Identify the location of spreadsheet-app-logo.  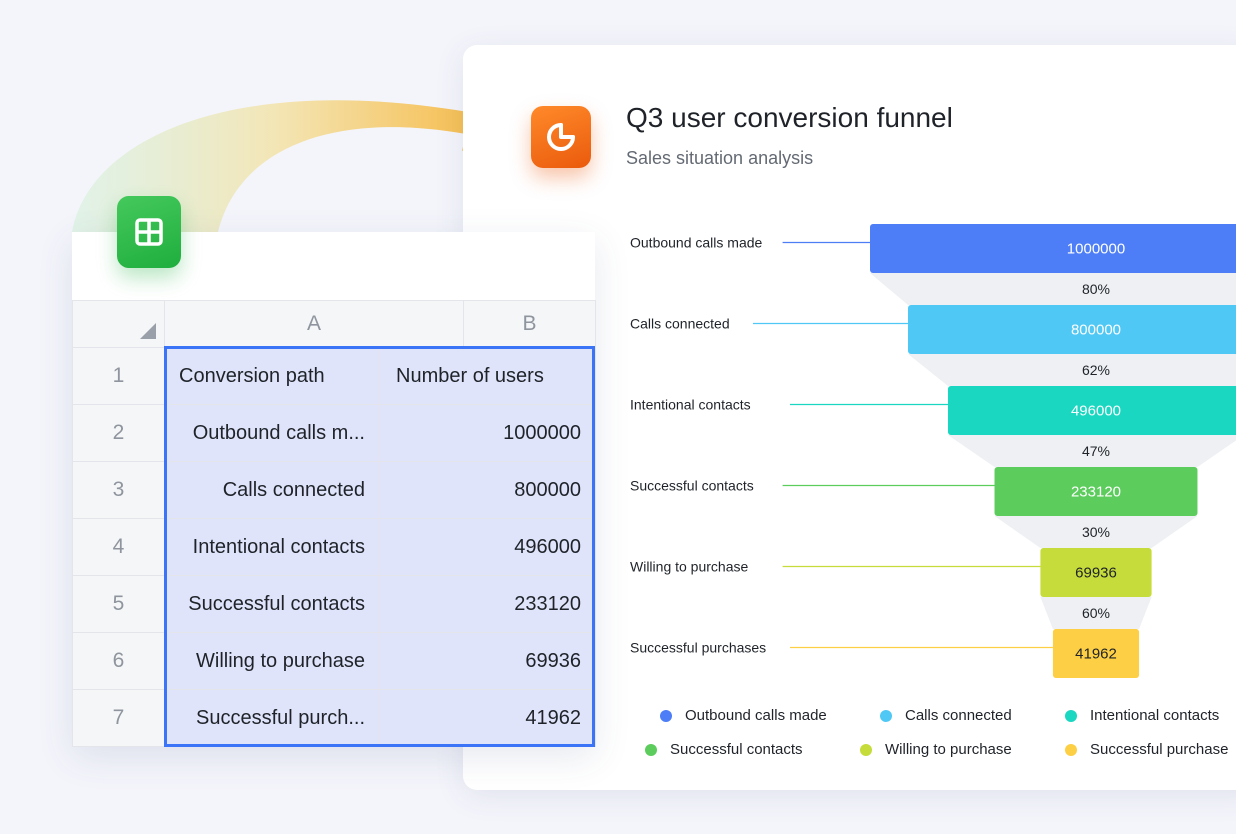
(149, 232).